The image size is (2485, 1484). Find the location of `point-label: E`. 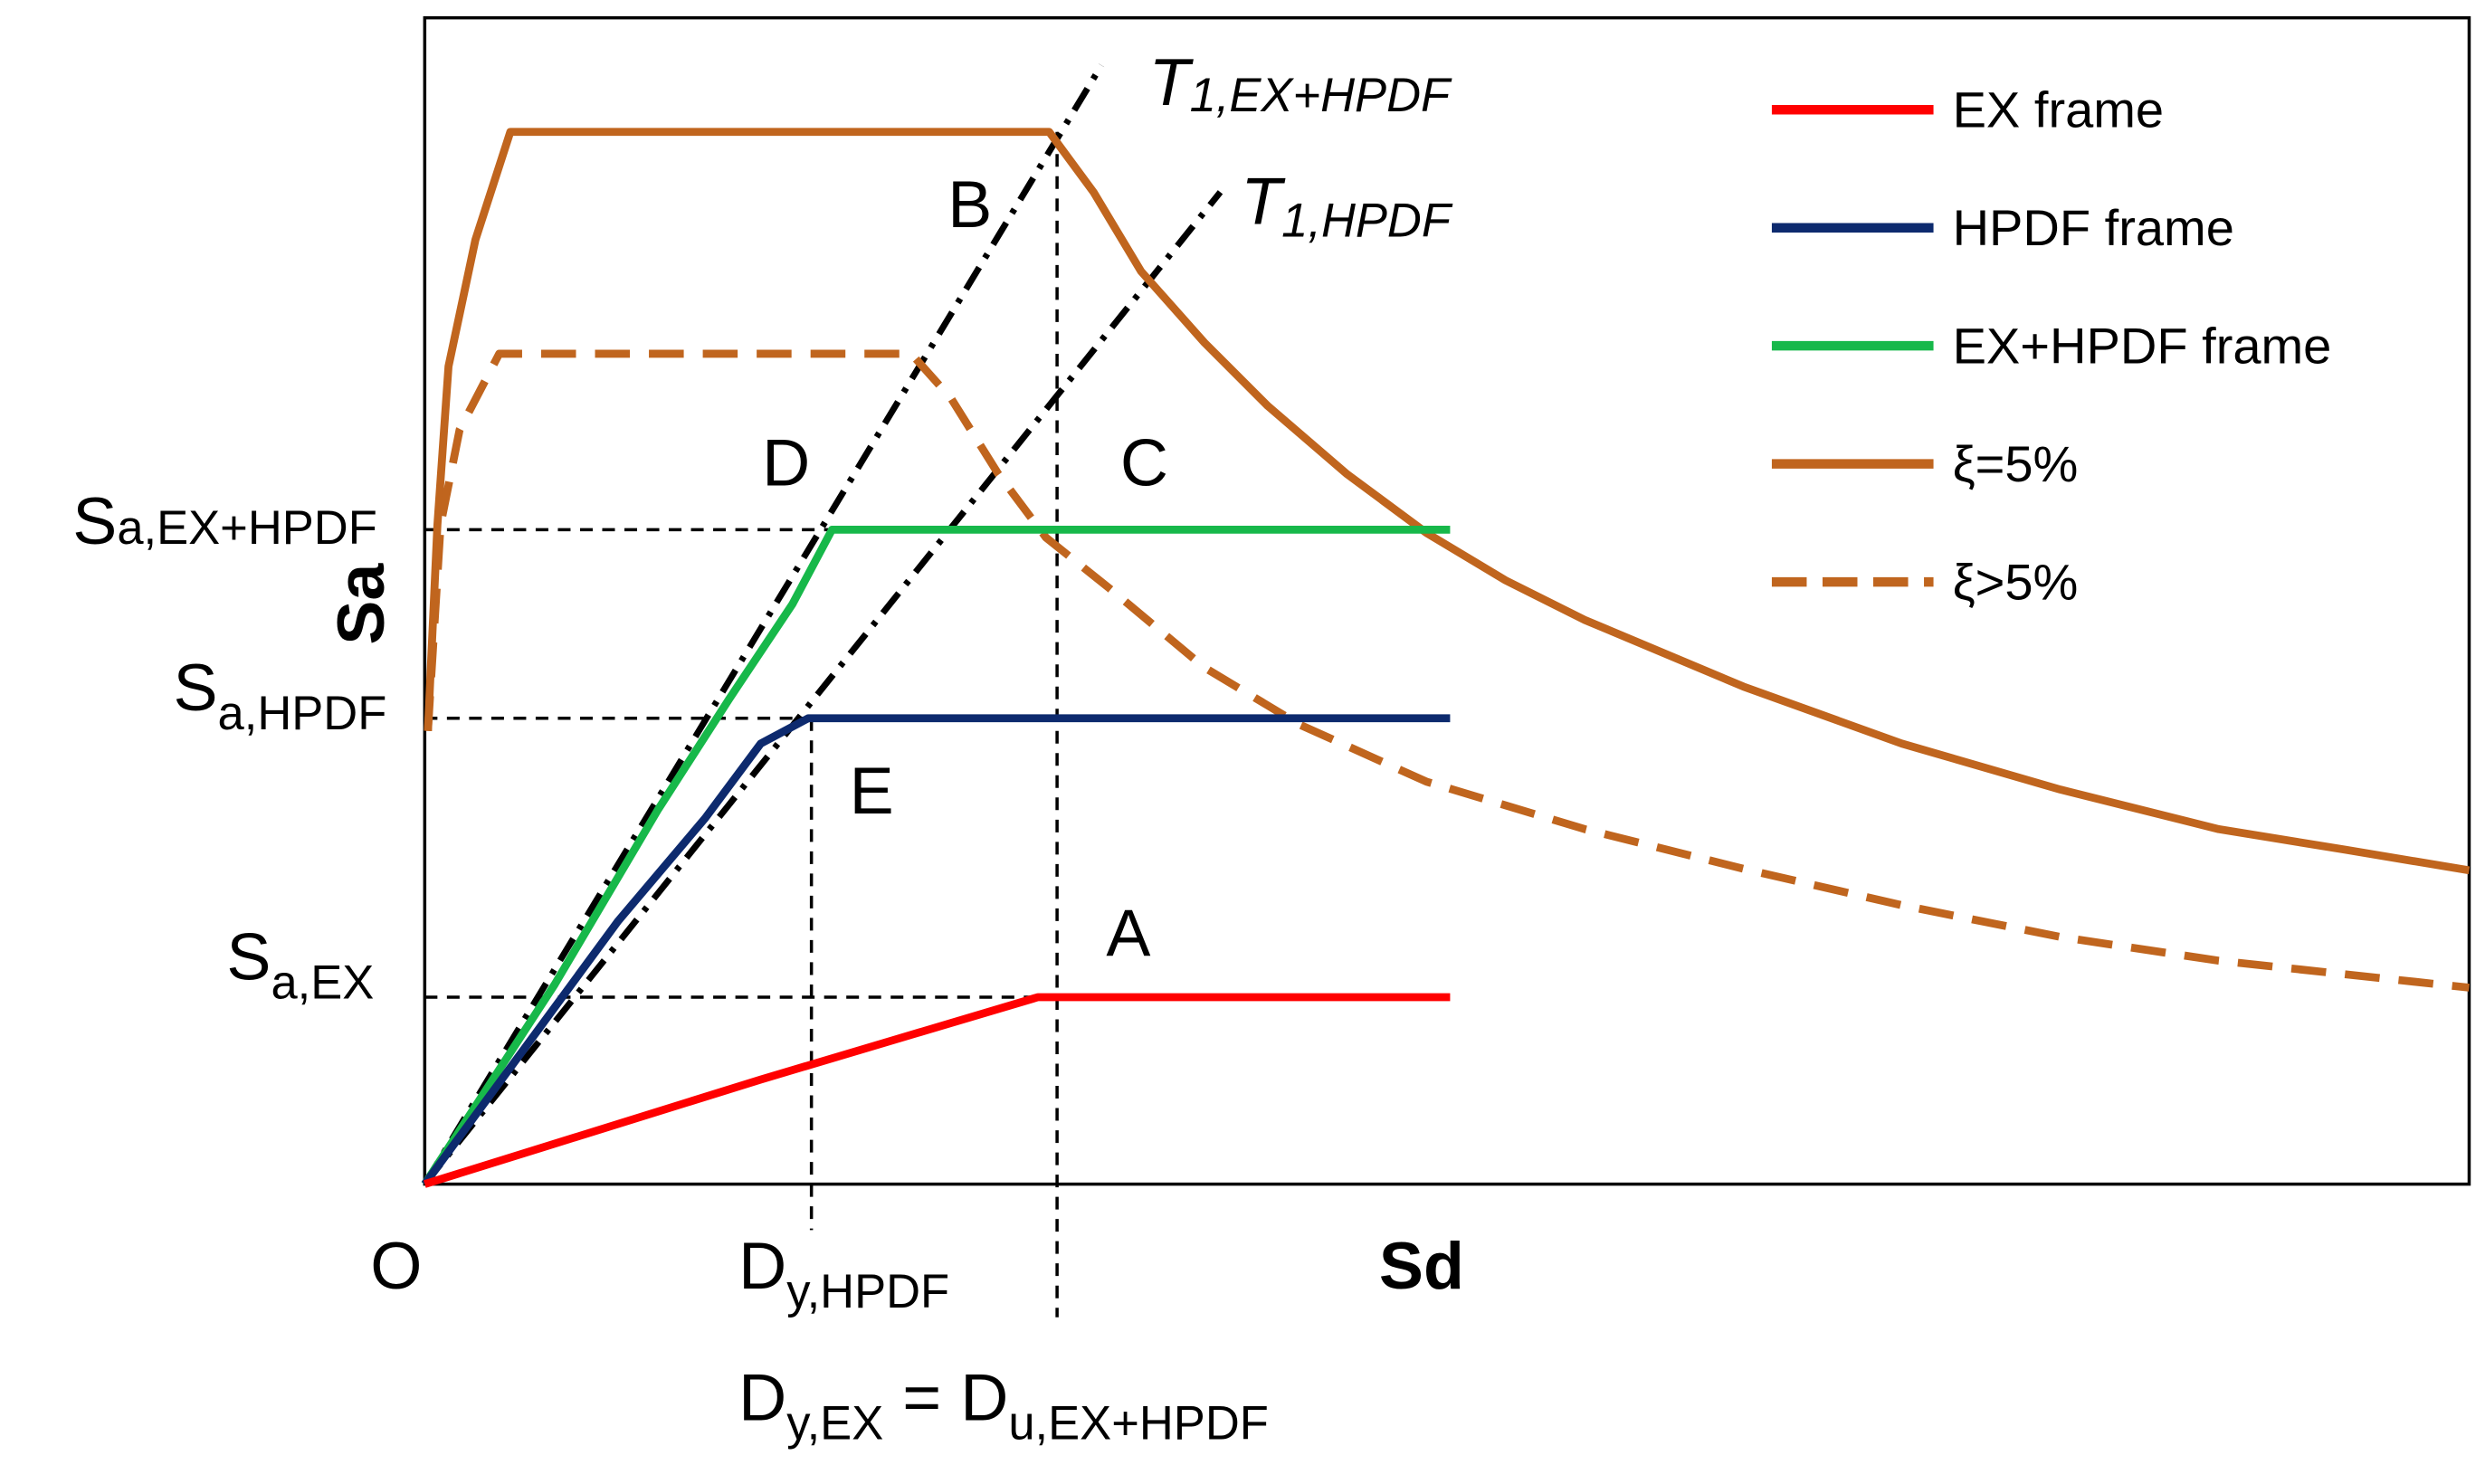

point-label: E is located at coordinates (872, 790).